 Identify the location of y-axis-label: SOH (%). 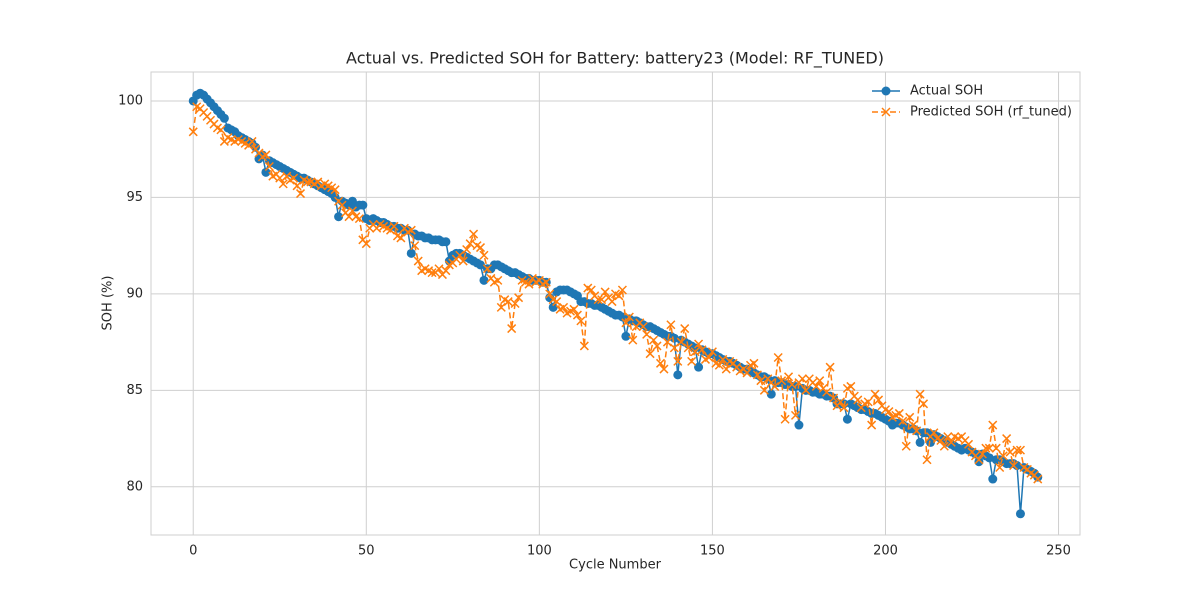
(108, 303).